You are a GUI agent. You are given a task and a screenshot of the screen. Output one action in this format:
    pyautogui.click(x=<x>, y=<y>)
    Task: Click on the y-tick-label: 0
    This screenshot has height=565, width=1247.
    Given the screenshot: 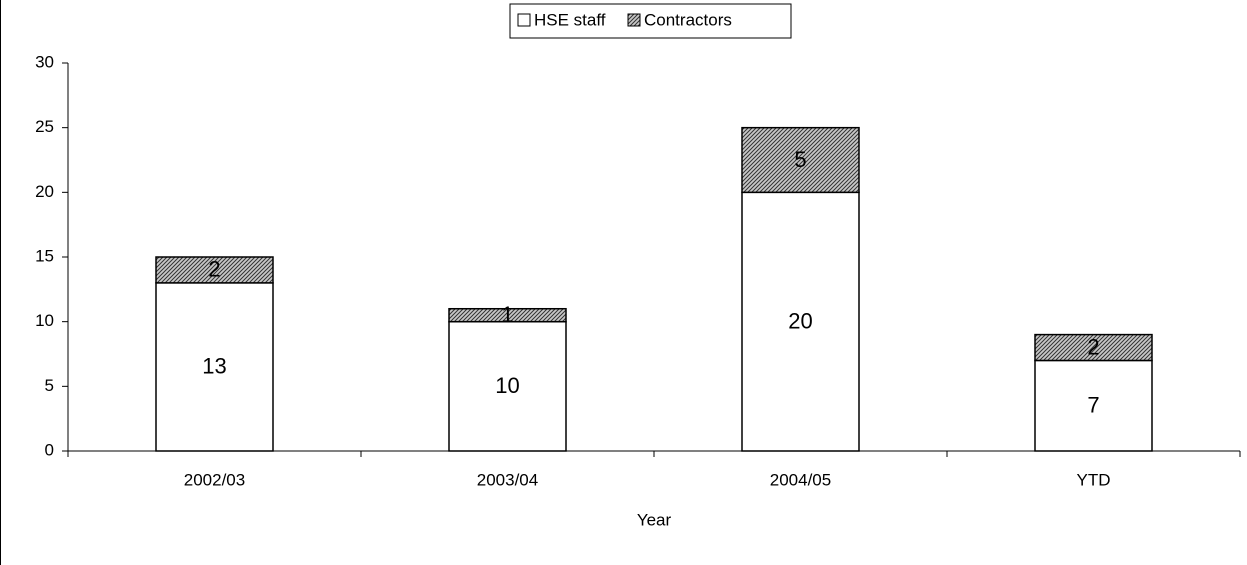 What is the action you would take?
    pyautogui.click(x=49, y=449)
    